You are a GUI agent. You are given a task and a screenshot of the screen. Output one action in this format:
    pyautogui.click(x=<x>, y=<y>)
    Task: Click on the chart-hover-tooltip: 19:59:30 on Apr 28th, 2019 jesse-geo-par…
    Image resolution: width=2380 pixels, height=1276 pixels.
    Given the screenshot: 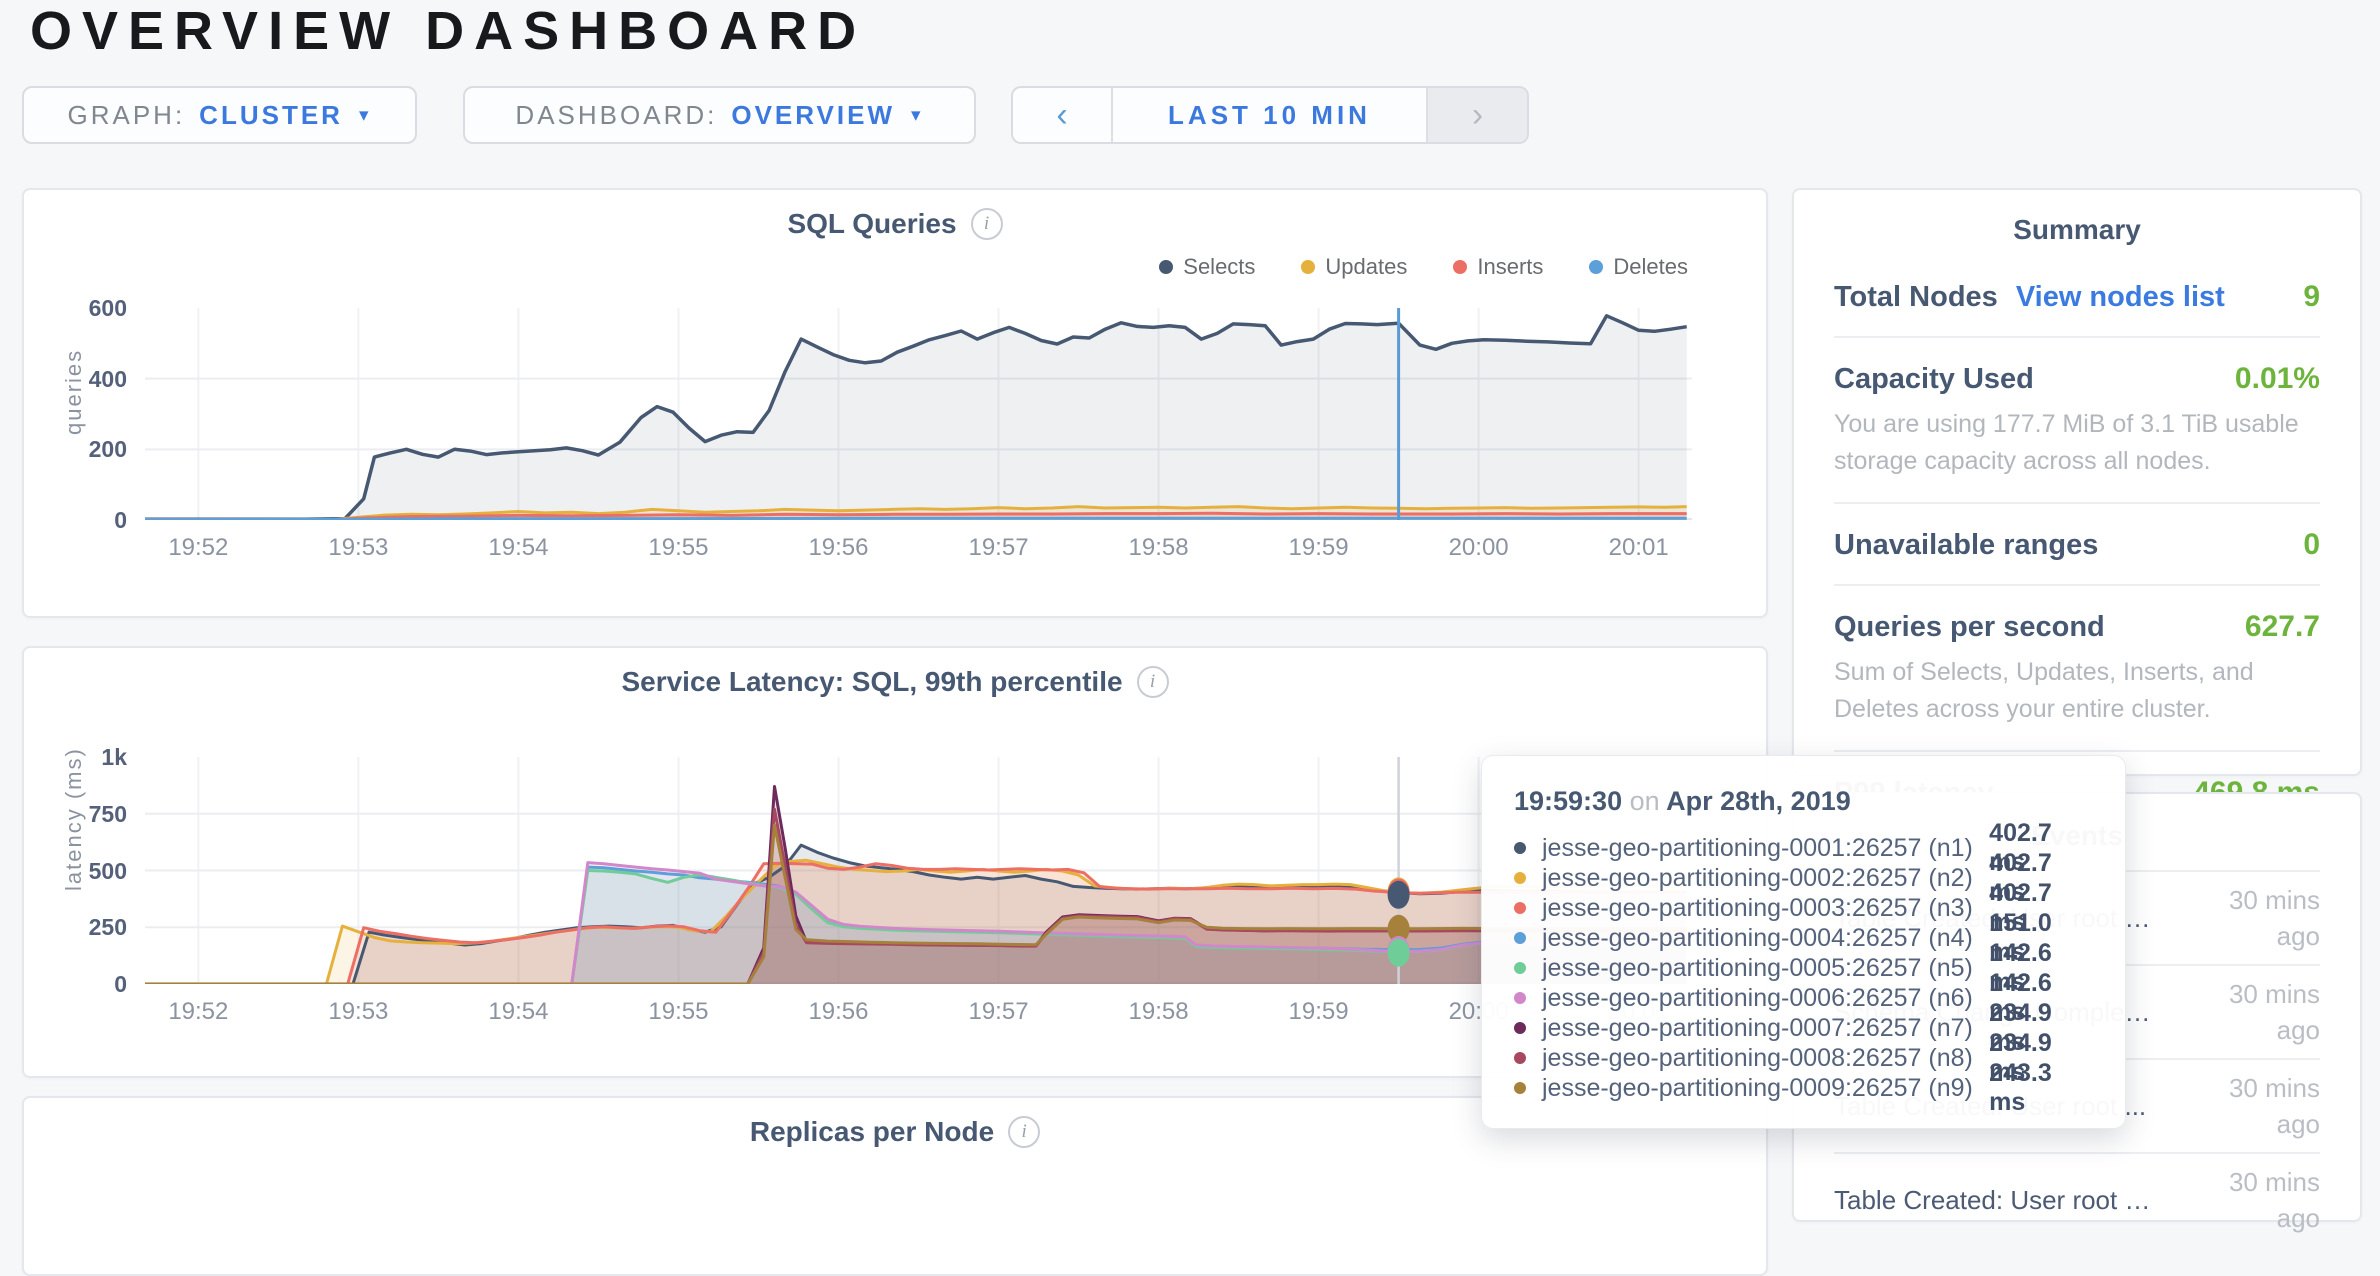 What is the action you would take?
    pyautogui.click(x=1803, y=942)
    